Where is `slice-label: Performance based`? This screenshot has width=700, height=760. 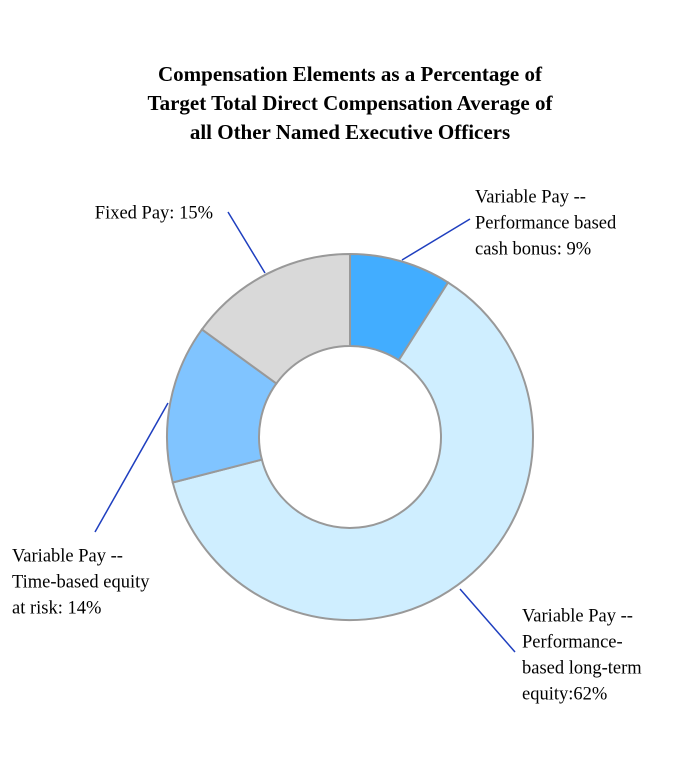 slice-label: Performance based is located at coordinates (546, 223).